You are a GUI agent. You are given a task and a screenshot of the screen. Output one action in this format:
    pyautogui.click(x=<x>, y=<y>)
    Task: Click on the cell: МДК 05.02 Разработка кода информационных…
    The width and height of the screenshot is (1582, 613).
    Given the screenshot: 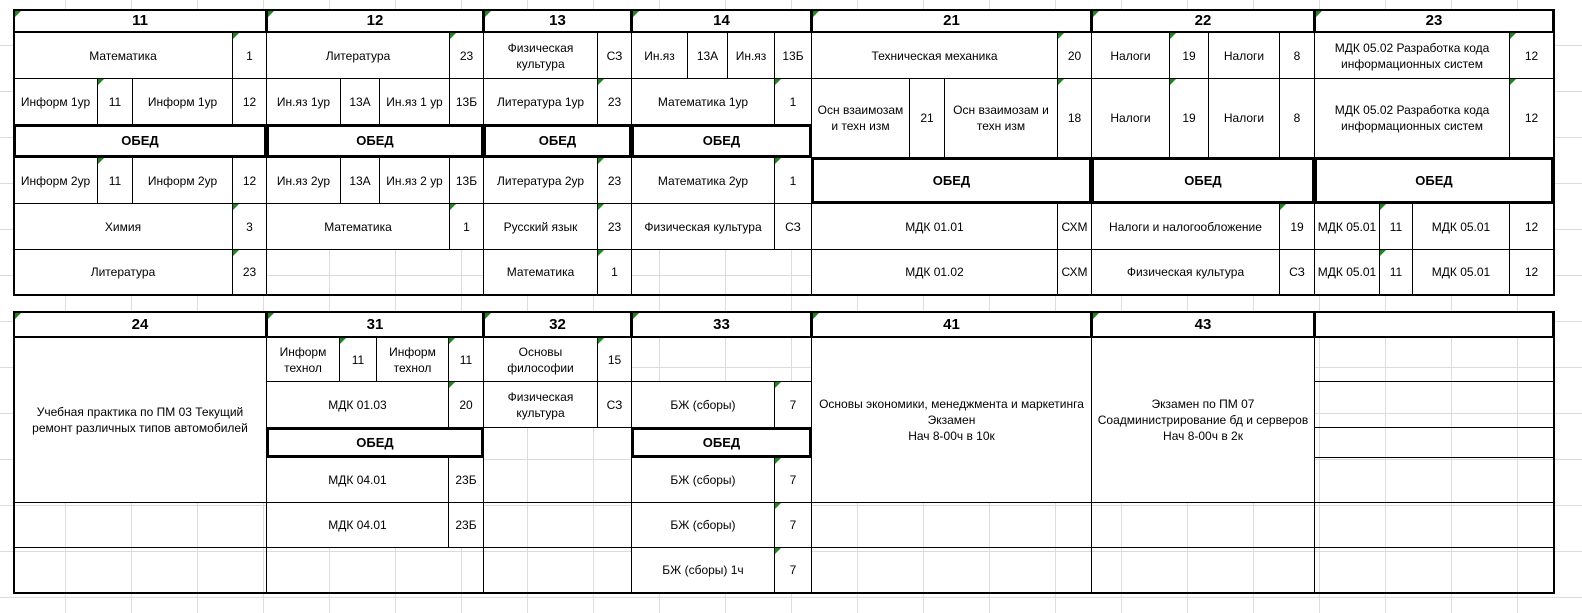 What is the action you would take?
    pyautogui.click(x=1412, y=55)
    